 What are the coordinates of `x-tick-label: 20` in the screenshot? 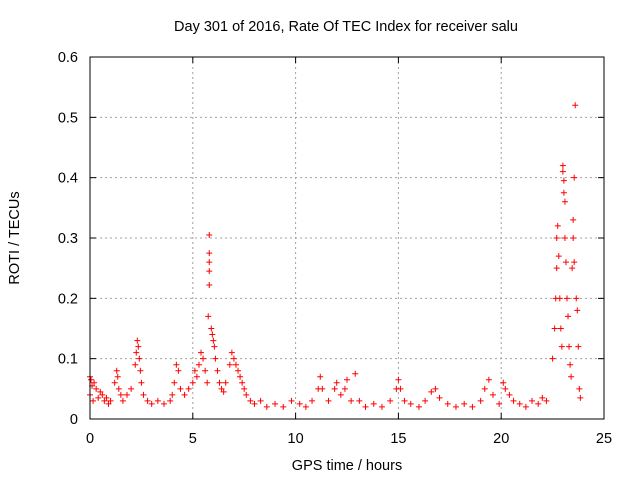 It's located at (501, 439).